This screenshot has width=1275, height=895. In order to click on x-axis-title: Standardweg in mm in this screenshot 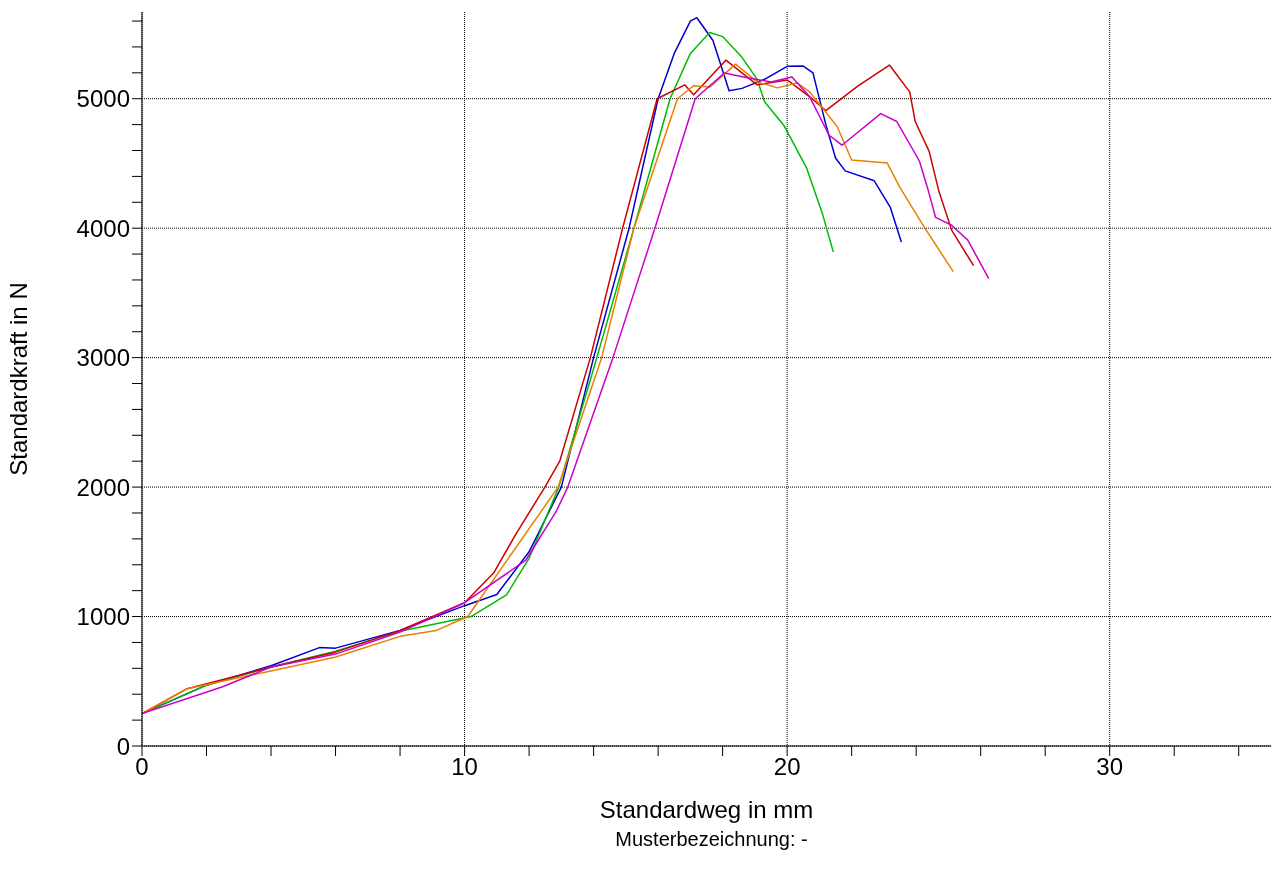, I will do `click(706, 809)`.